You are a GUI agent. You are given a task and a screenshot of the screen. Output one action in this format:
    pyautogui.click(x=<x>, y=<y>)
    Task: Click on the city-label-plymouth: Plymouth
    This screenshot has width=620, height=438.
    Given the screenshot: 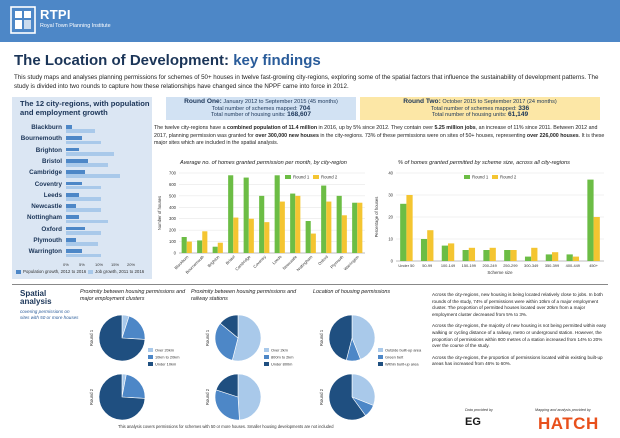 What is the action you would take?
    pyautogui.click(x=47, y=240)
    